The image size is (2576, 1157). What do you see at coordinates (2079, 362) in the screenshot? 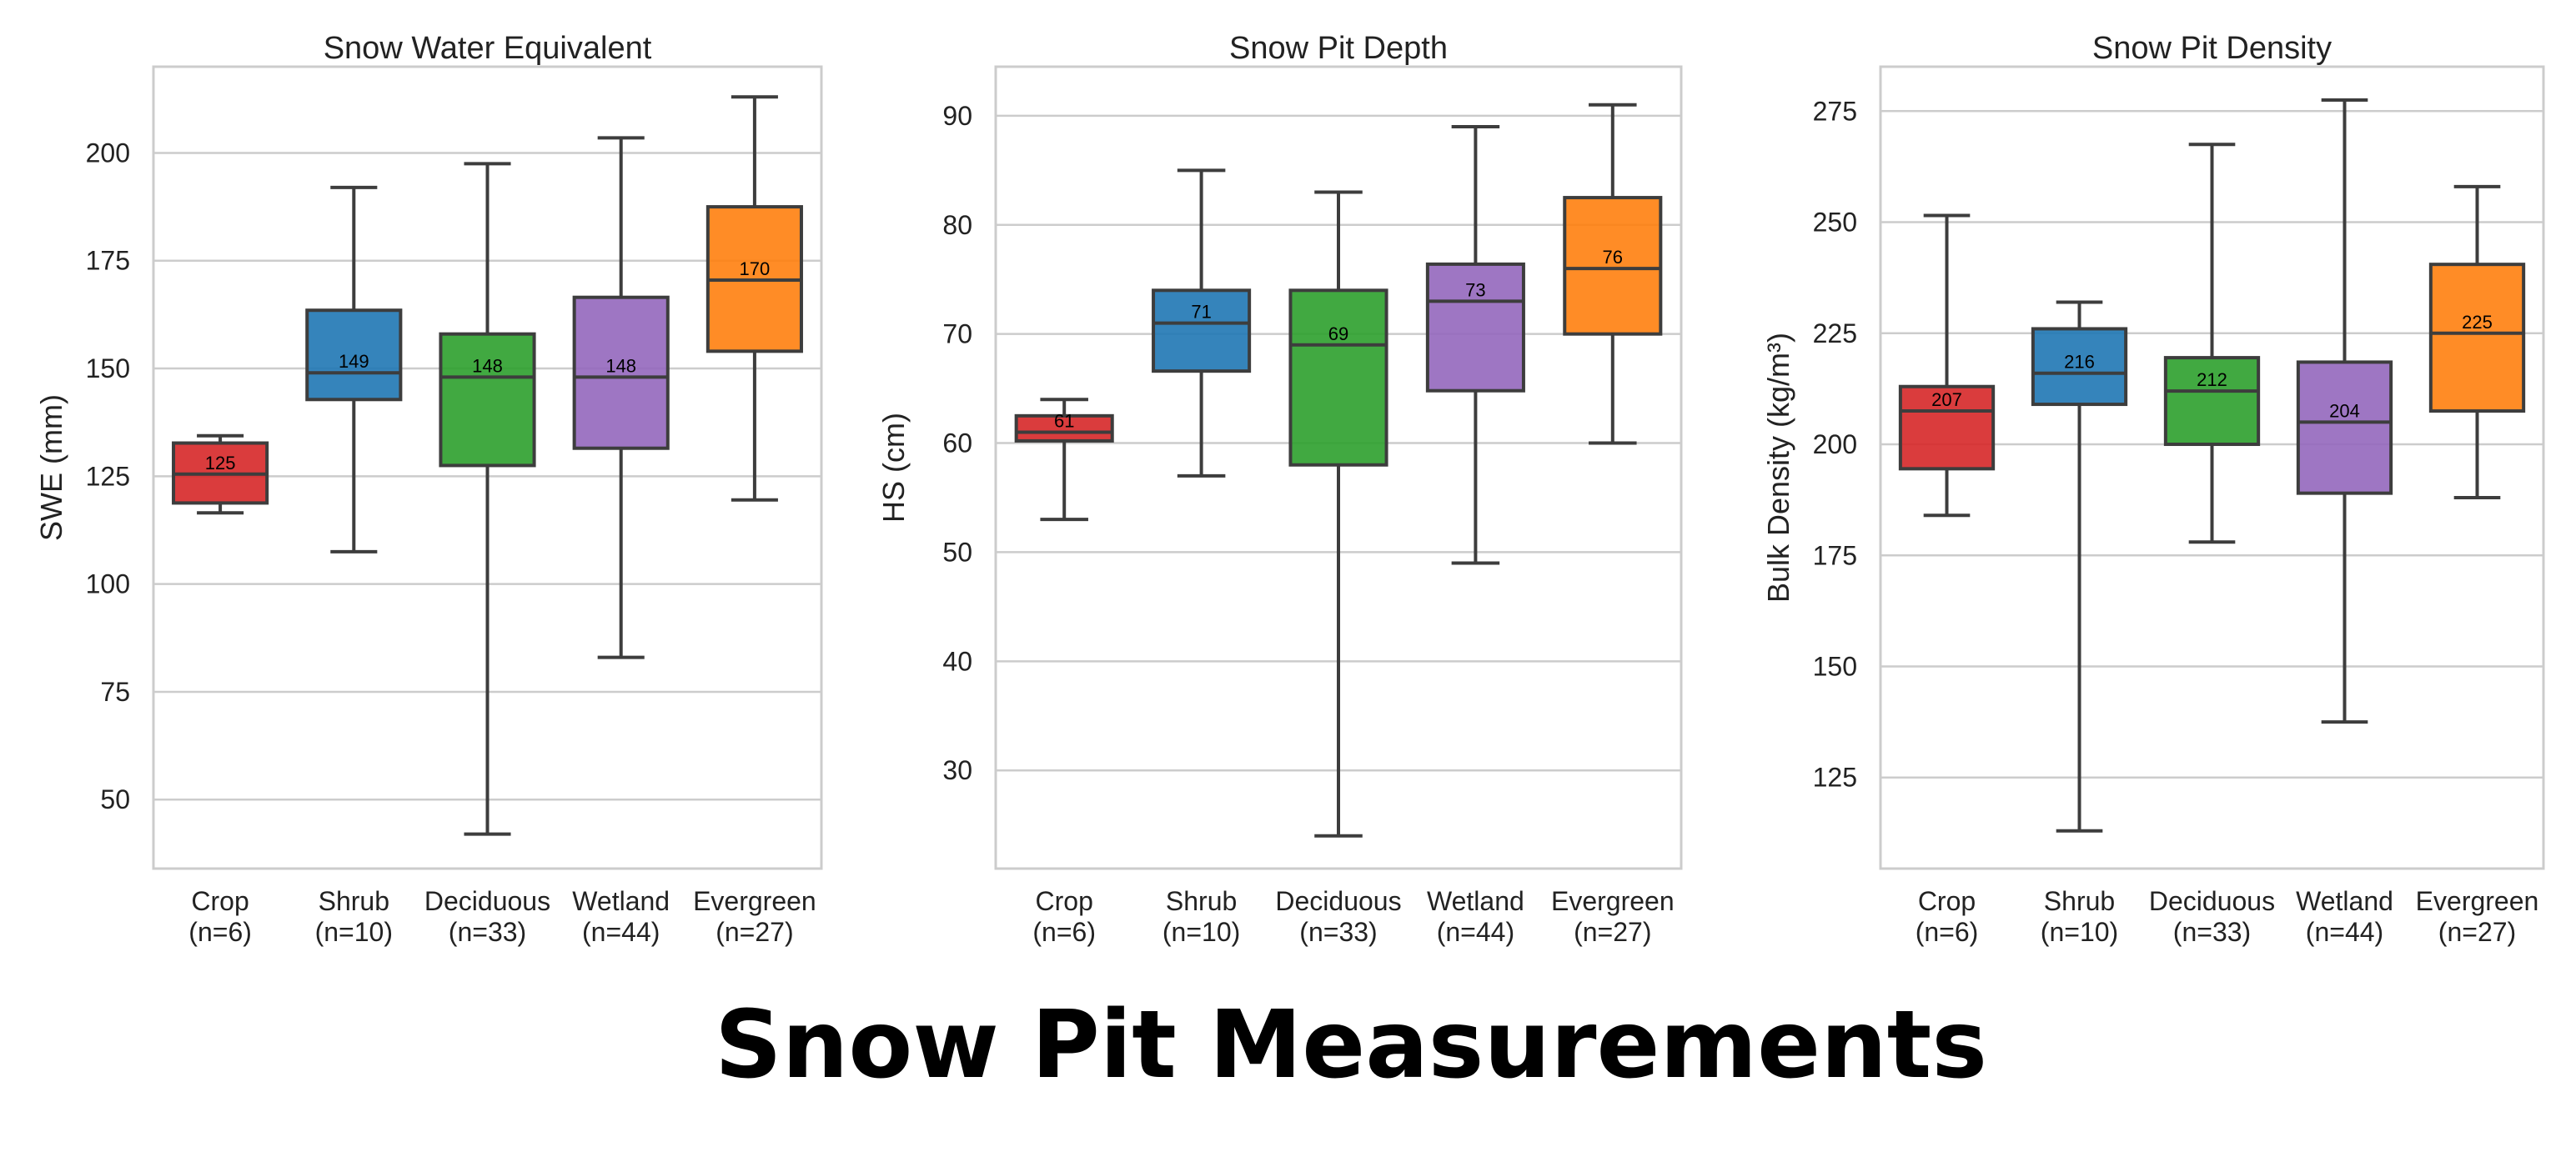
I see `median-label: 216` at bounding box center [2079, 362].